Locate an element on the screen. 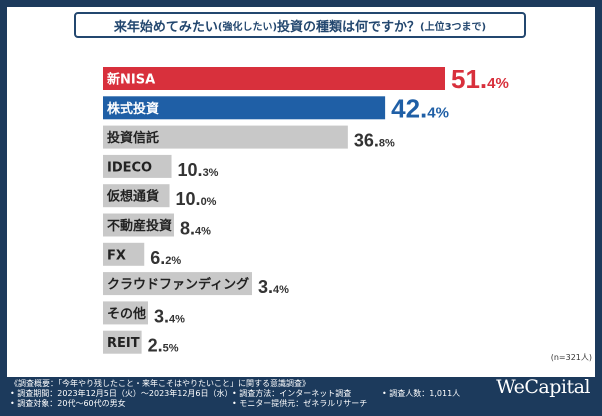  bar-label-1: 株式投資 is located at coordinates (133, 109).